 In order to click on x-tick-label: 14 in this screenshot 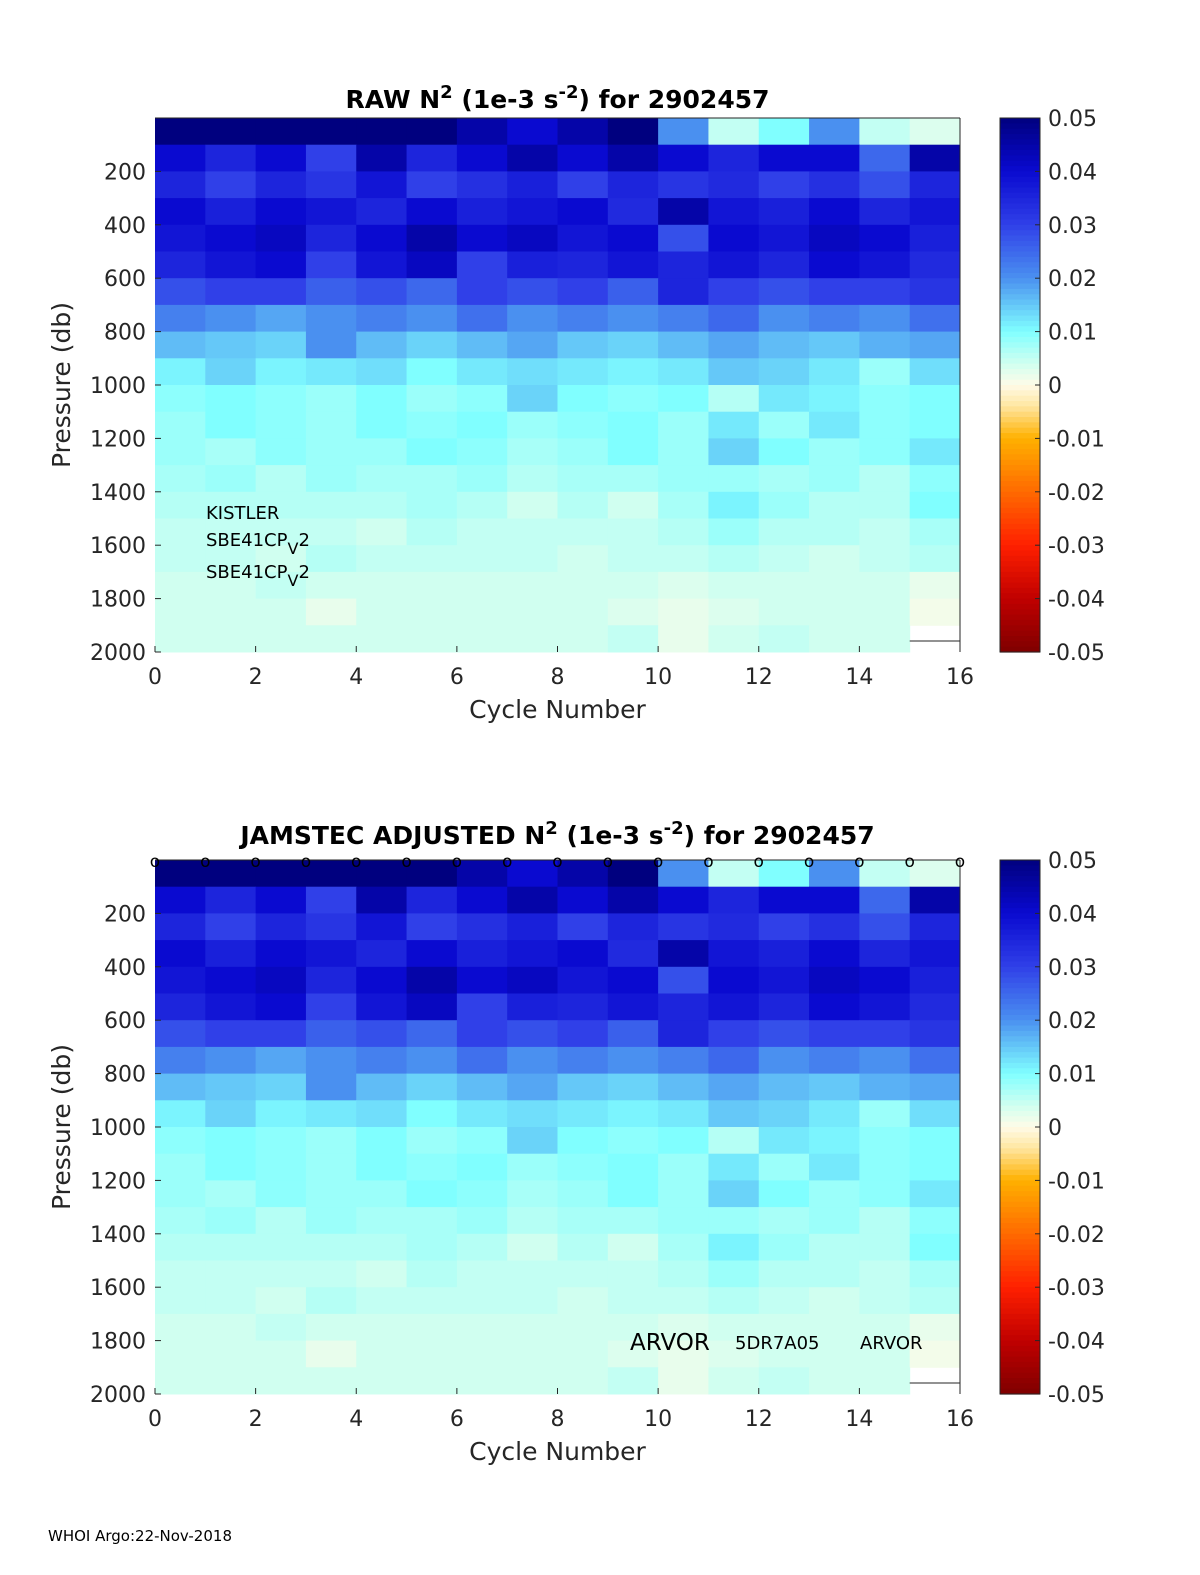, I will do `click(859, 677)`.